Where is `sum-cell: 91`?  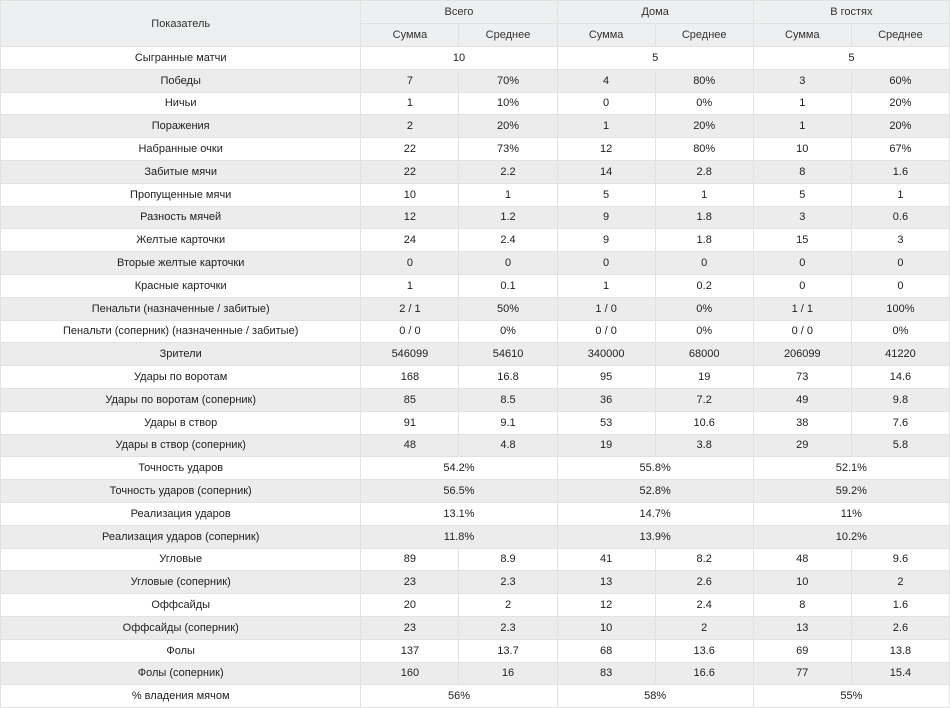
sum-cell: 91 is located at coordinates (410, 422).